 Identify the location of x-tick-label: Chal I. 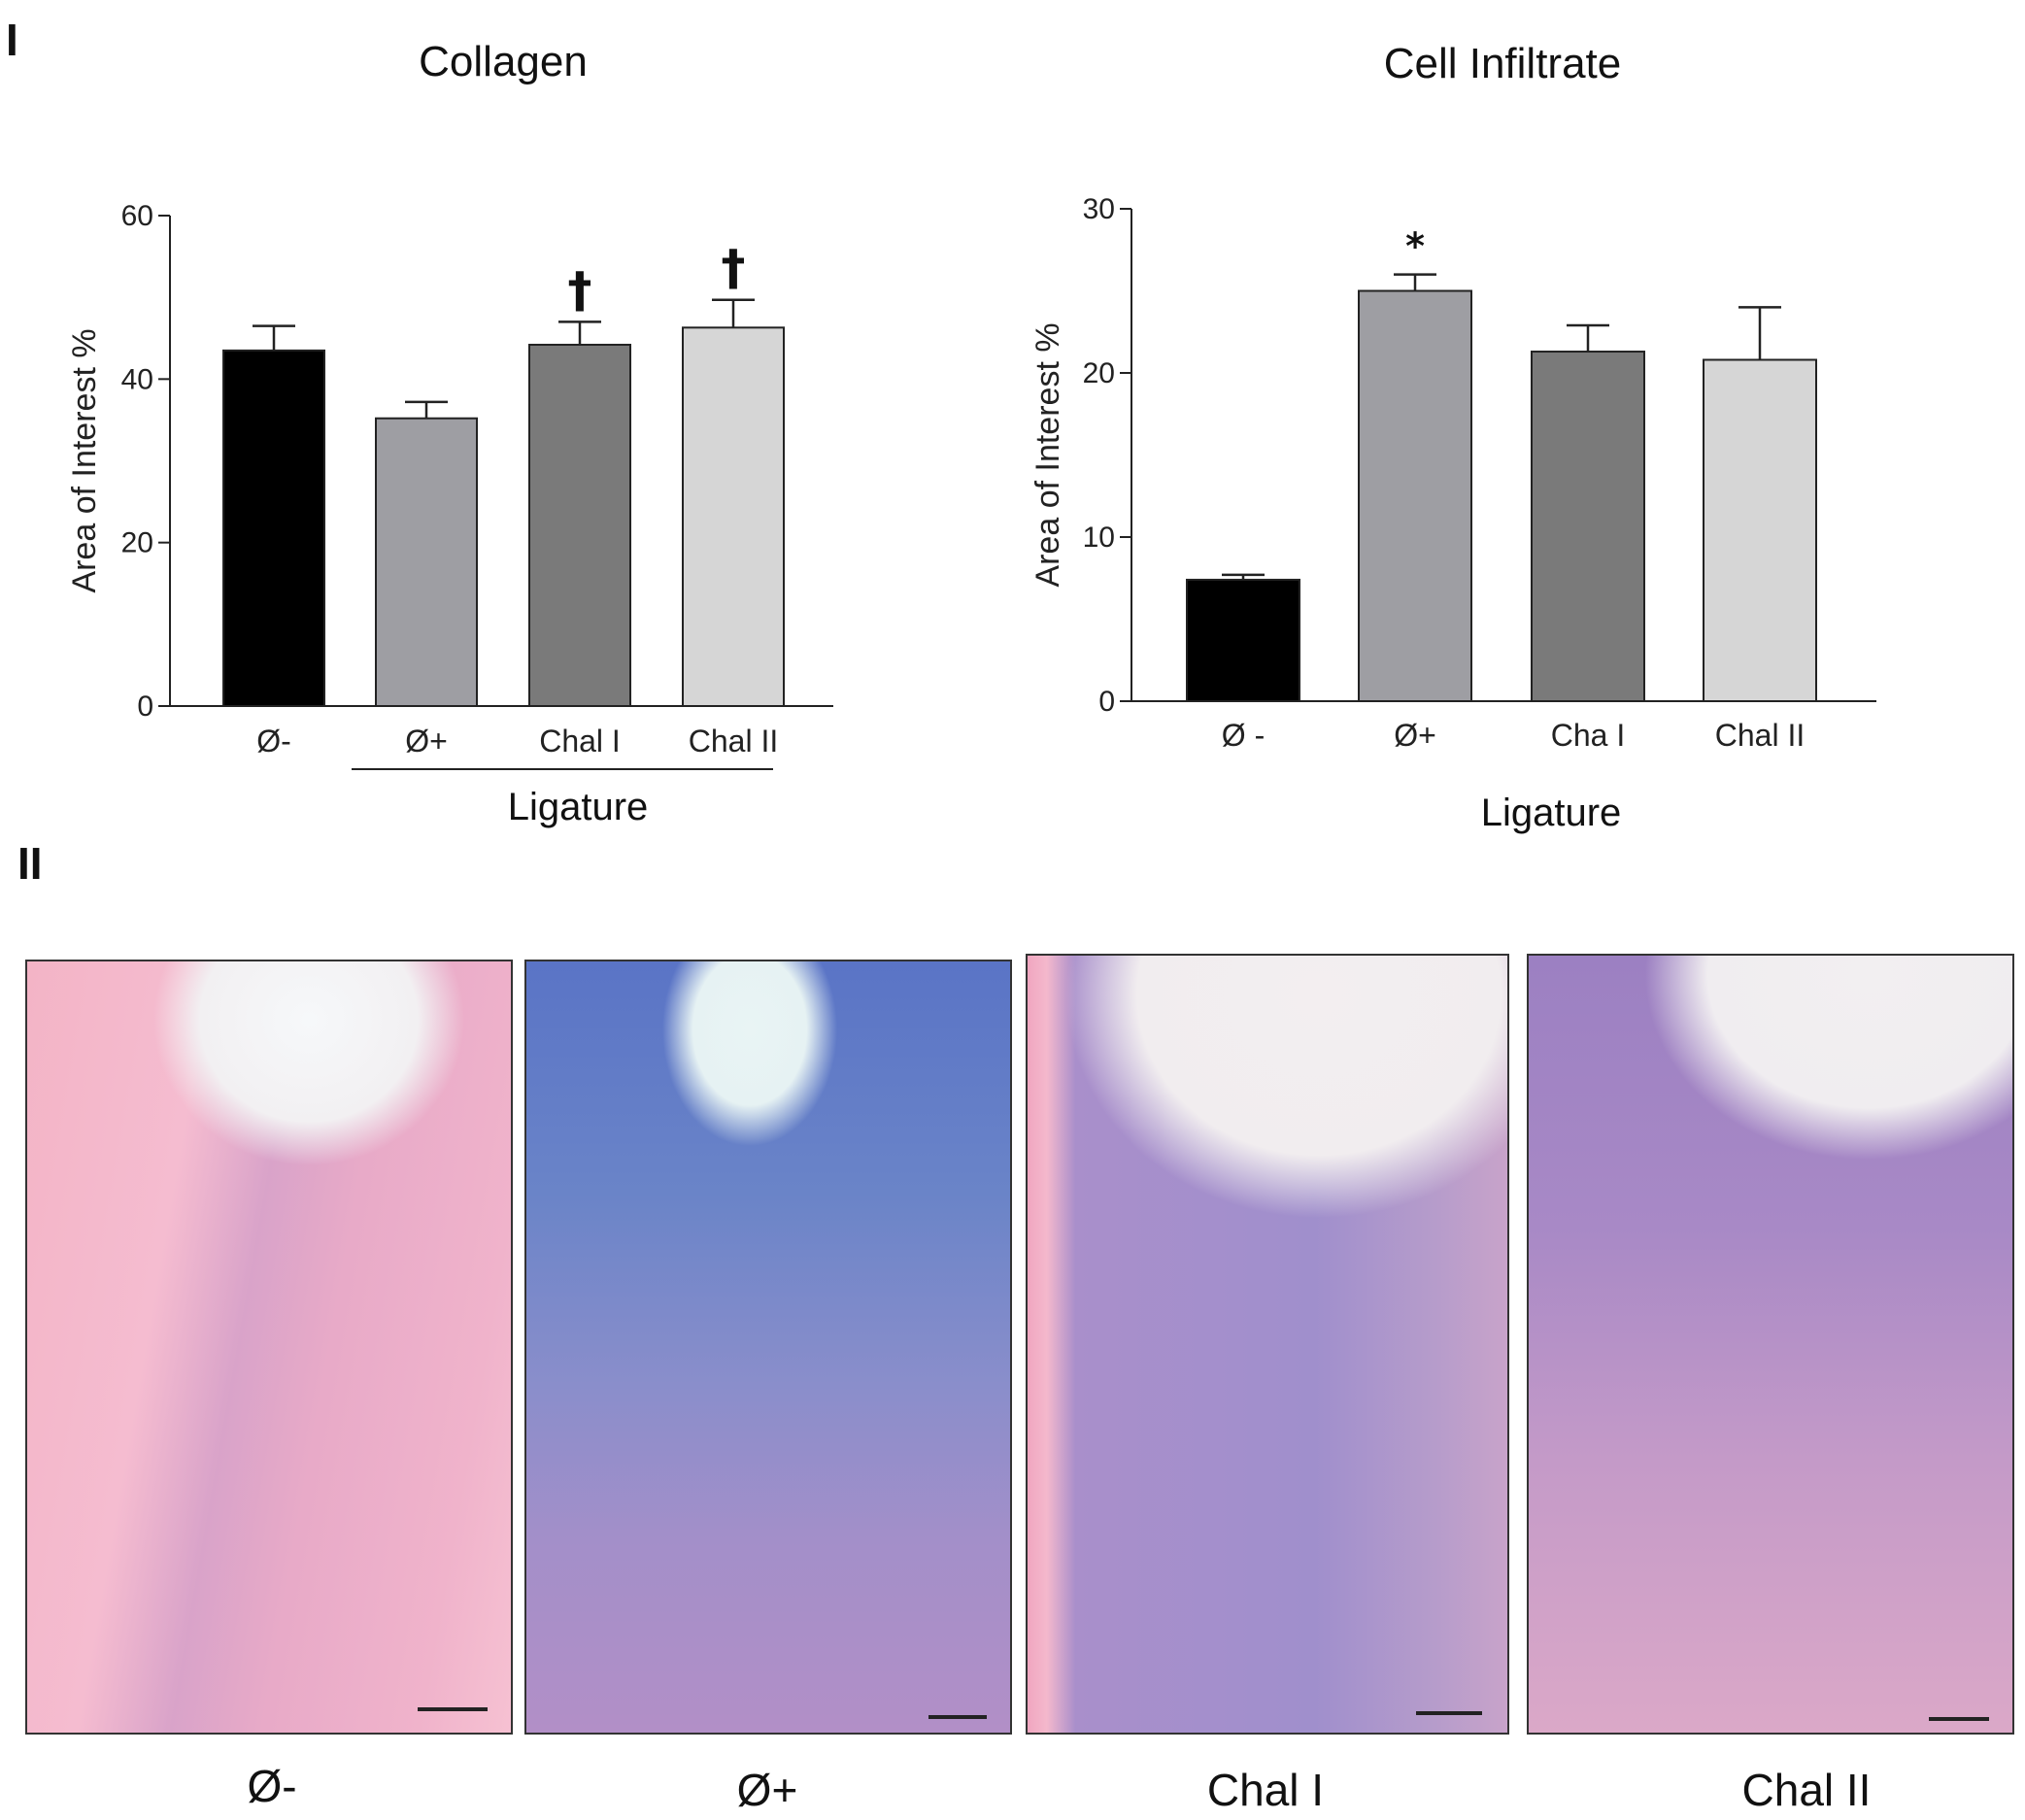
(580, 741).